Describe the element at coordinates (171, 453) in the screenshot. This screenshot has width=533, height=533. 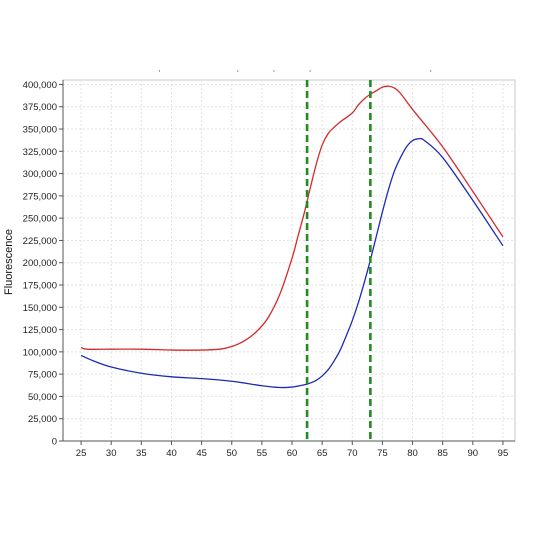
I see `x-tick-label: 40` at that location.